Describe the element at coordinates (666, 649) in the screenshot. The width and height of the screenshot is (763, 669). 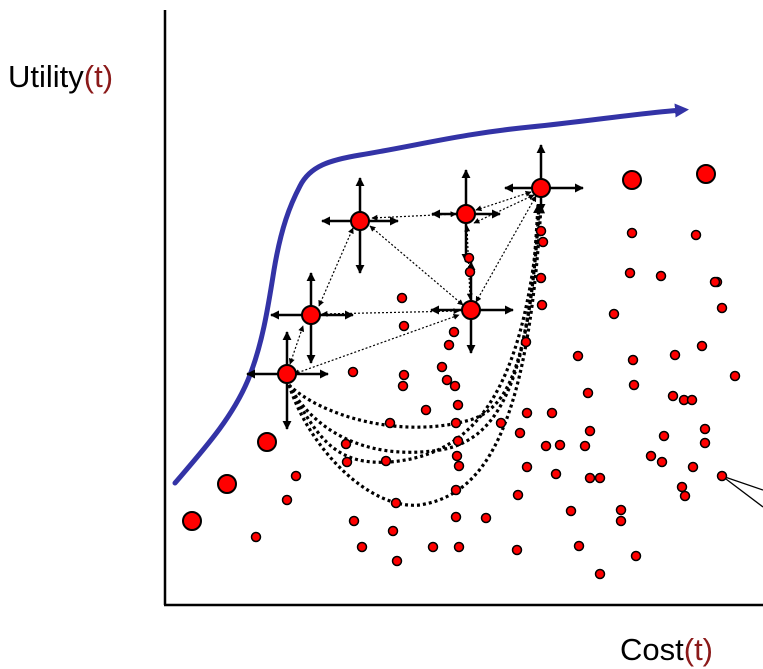
I see `x-axis-title: Cost(t)` at that location.